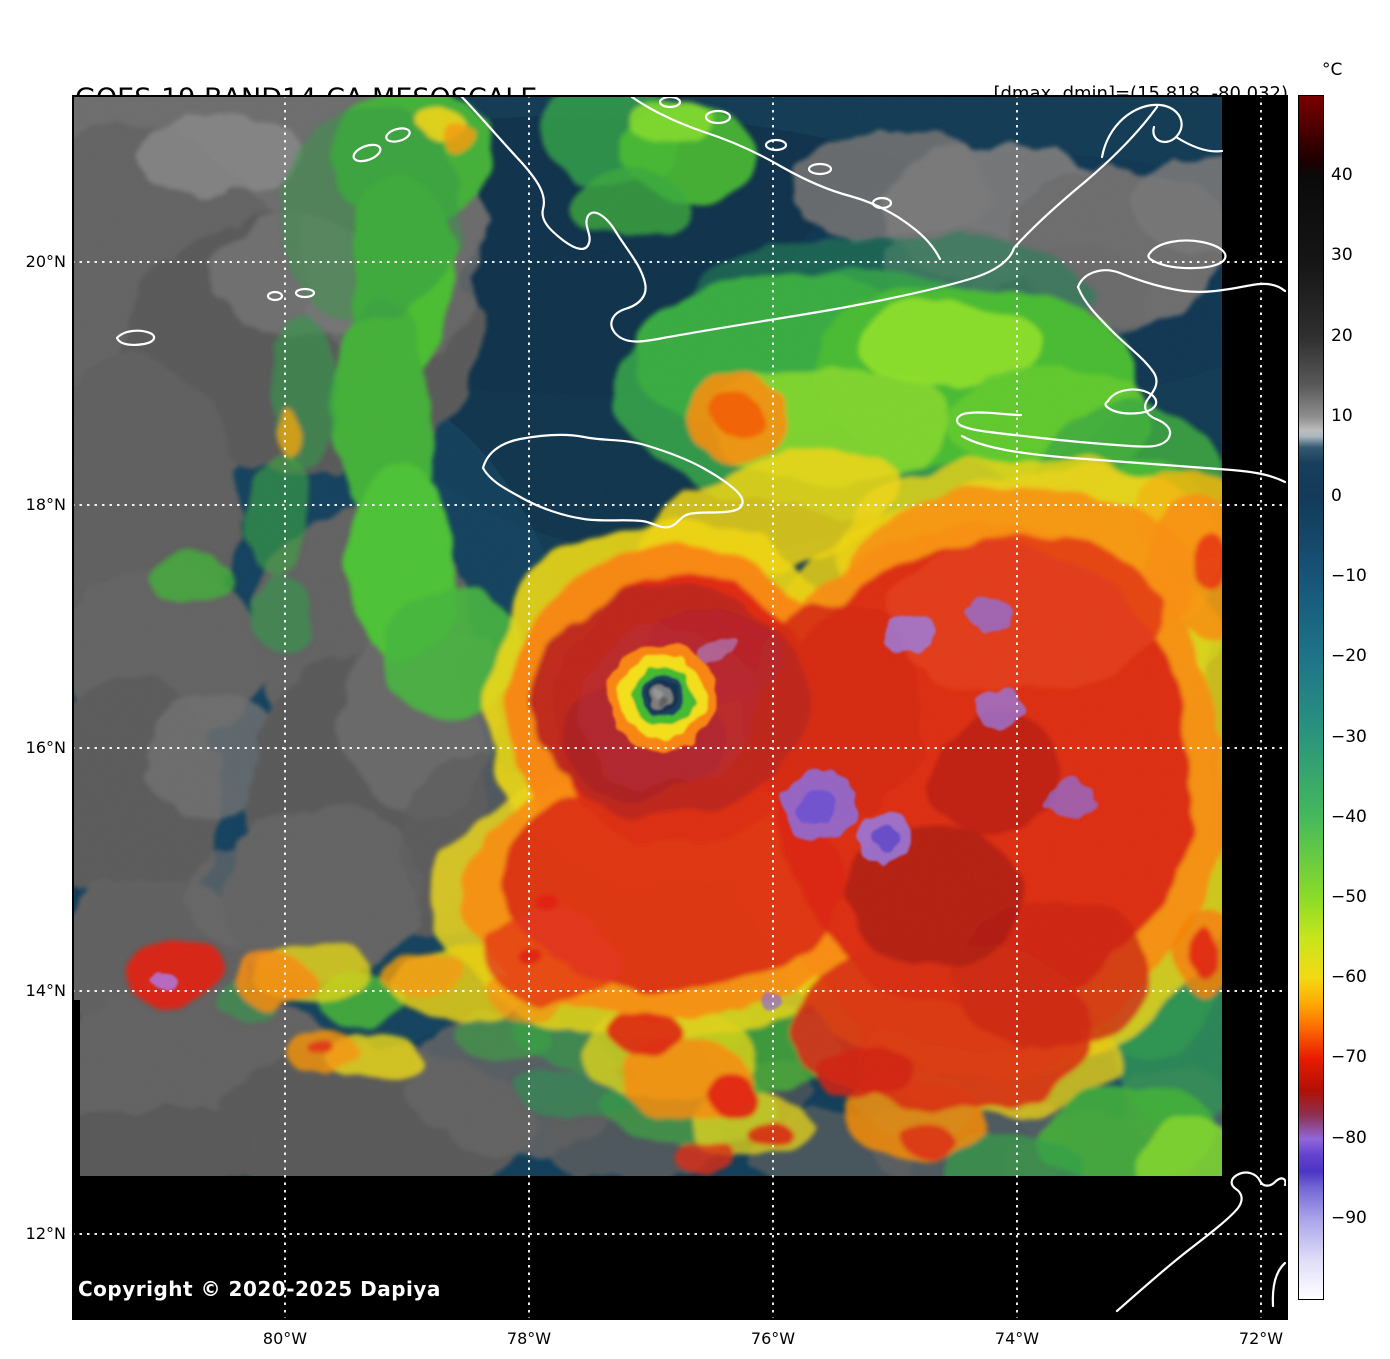 The image size is (1390, 1359). I want to click on colorbar-tick: −20, so click(1349, 656).